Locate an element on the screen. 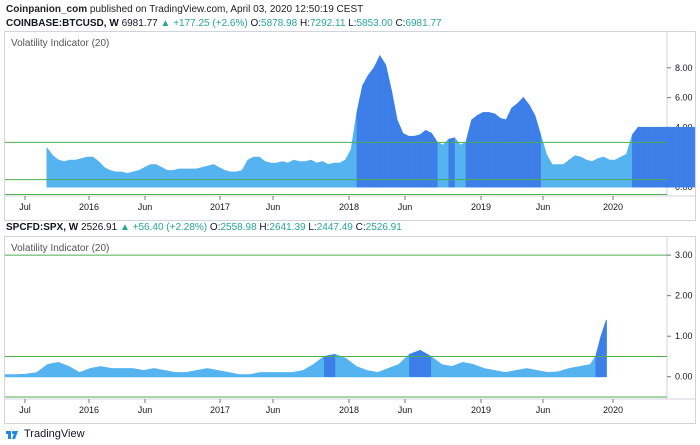  top-open: 5878.98 is located at coordinates (279, 23).